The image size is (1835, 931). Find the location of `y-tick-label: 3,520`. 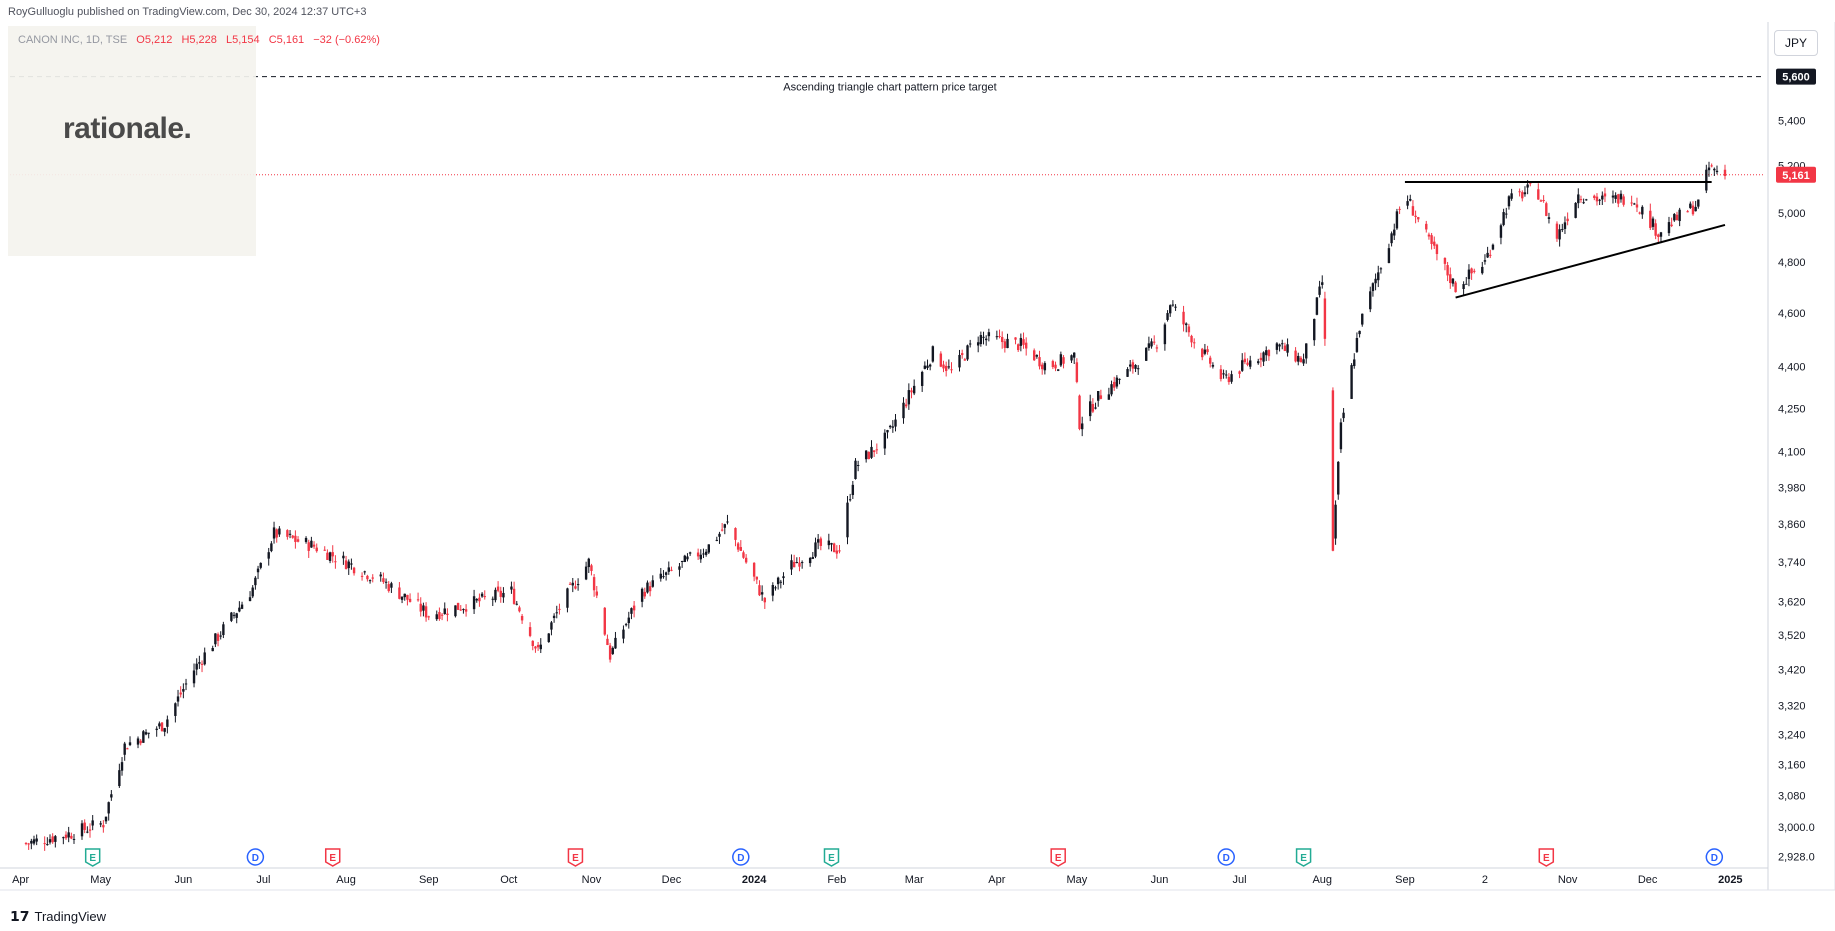

y-tick-label: 3,520 is located at coordinates (1792, 636).